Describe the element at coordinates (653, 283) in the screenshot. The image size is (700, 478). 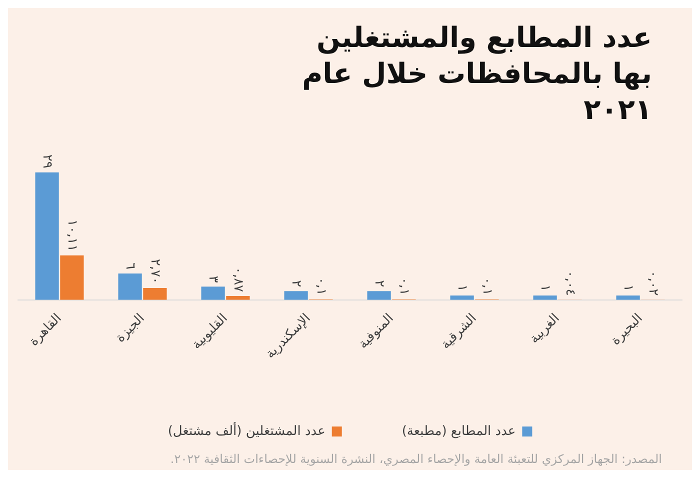
I see `data-label: ٠,٠٢` at that location.